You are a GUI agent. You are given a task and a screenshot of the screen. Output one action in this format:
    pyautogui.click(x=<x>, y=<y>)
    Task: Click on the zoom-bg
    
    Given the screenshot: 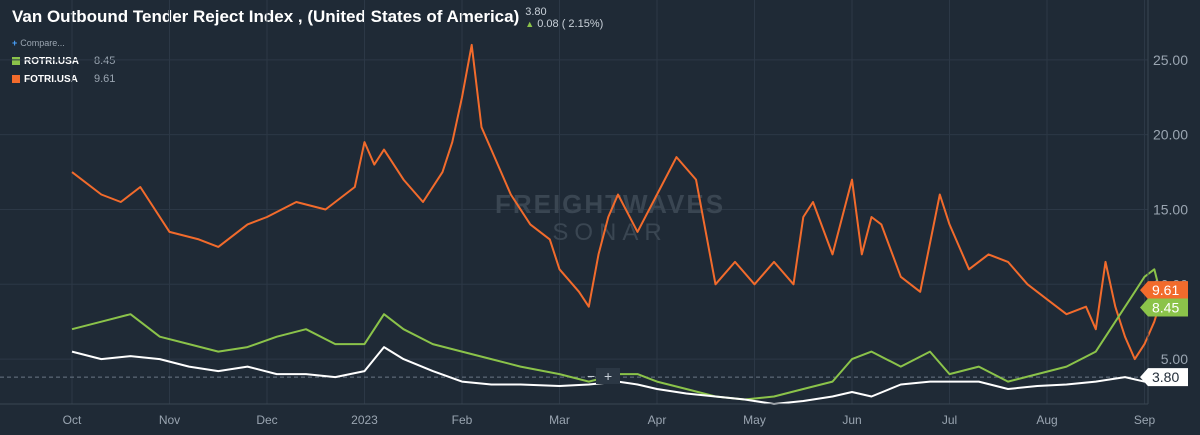 What is the action you would take?
    pyautogui.click(x=608, y=376)
    